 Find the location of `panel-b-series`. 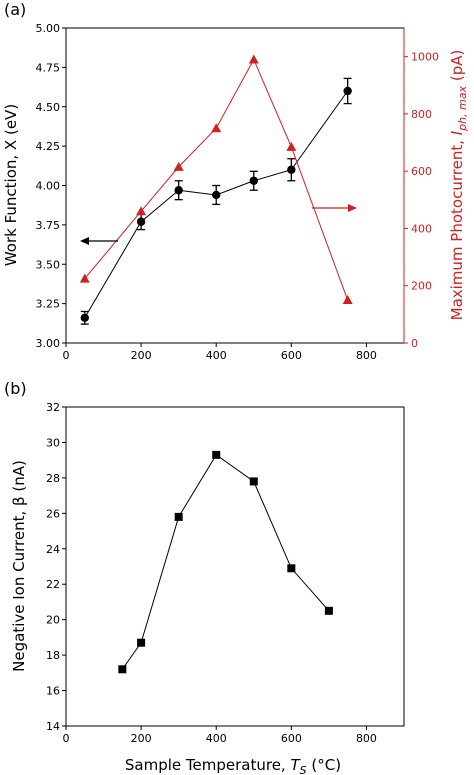

panel-b-series is located at coordinates (225, 562).